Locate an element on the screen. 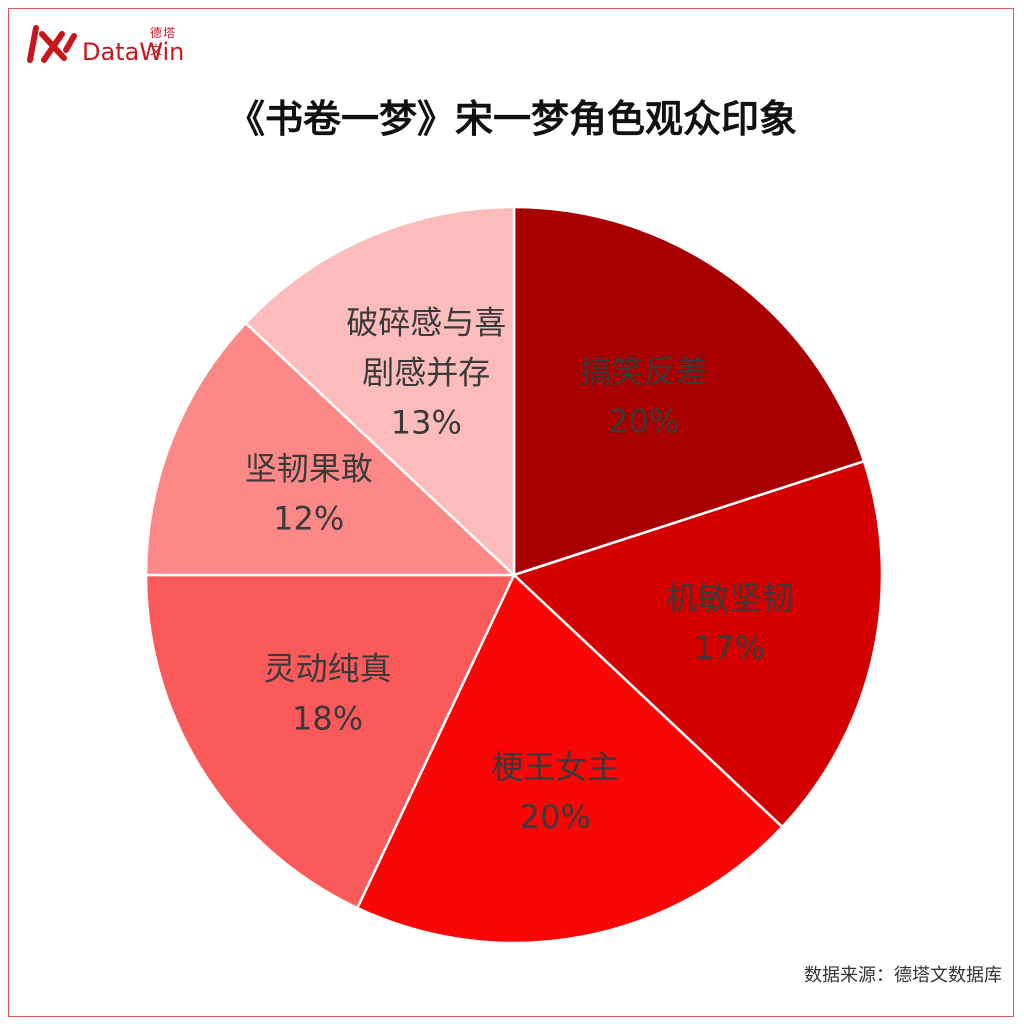  brand-name-en: DataWin is located at coordinates (133, 52).